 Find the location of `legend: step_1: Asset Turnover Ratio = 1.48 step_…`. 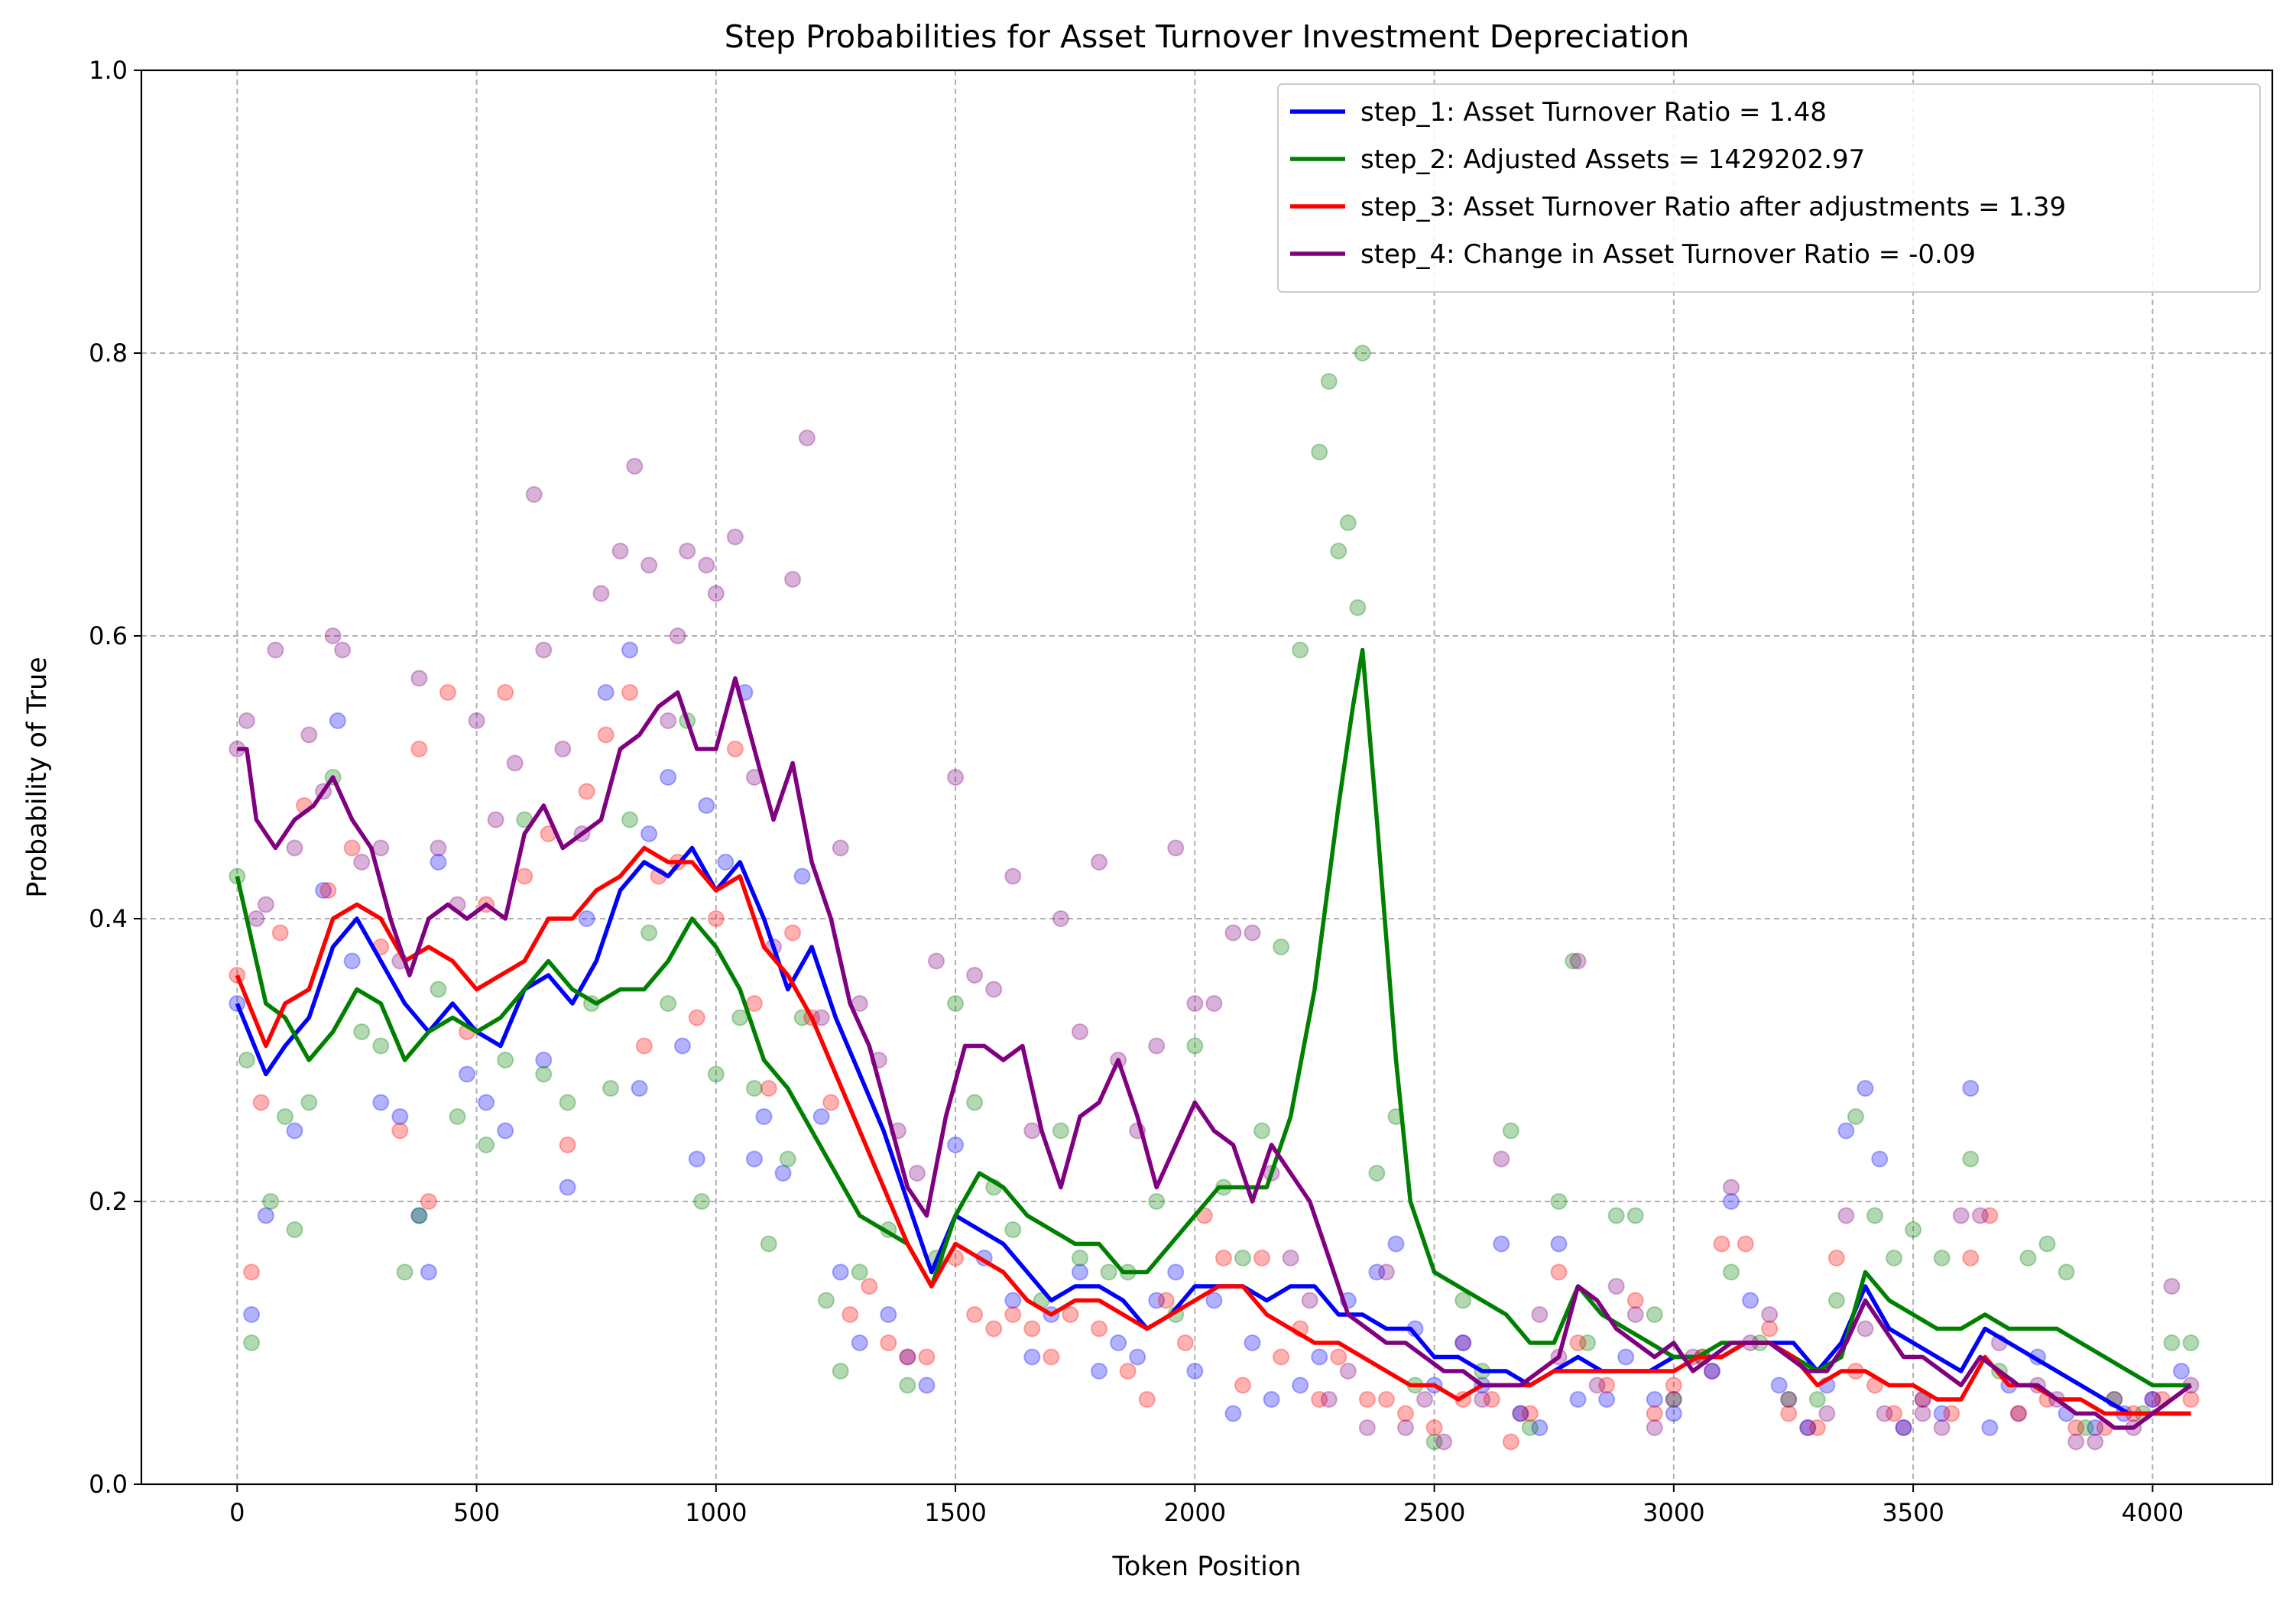

legend: step_1: Asset Turnover Ratio = 1.48 step_… is located at coordinates (1769, 188).